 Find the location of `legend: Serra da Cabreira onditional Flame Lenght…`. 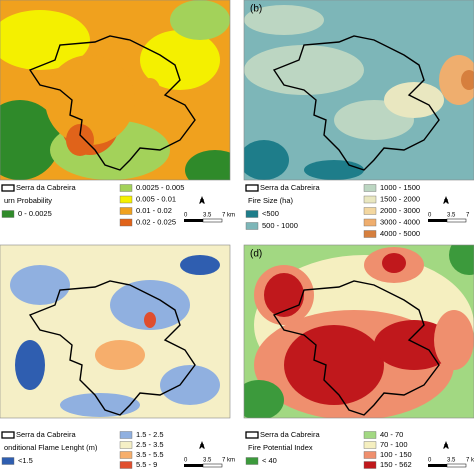

legend: Serra da Cabreira onditional Flame Lenght… is located at coordinates (118, 449).